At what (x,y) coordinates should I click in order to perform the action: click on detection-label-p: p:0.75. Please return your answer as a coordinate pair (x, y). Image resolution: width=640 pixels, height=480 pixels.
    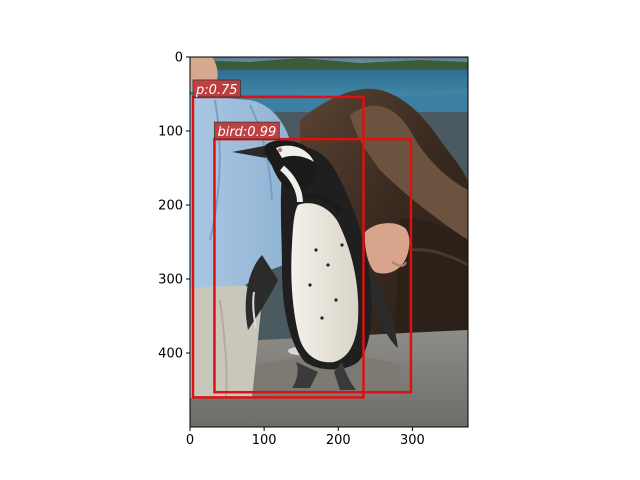
    Looking at the image, I should click on (216, 90).